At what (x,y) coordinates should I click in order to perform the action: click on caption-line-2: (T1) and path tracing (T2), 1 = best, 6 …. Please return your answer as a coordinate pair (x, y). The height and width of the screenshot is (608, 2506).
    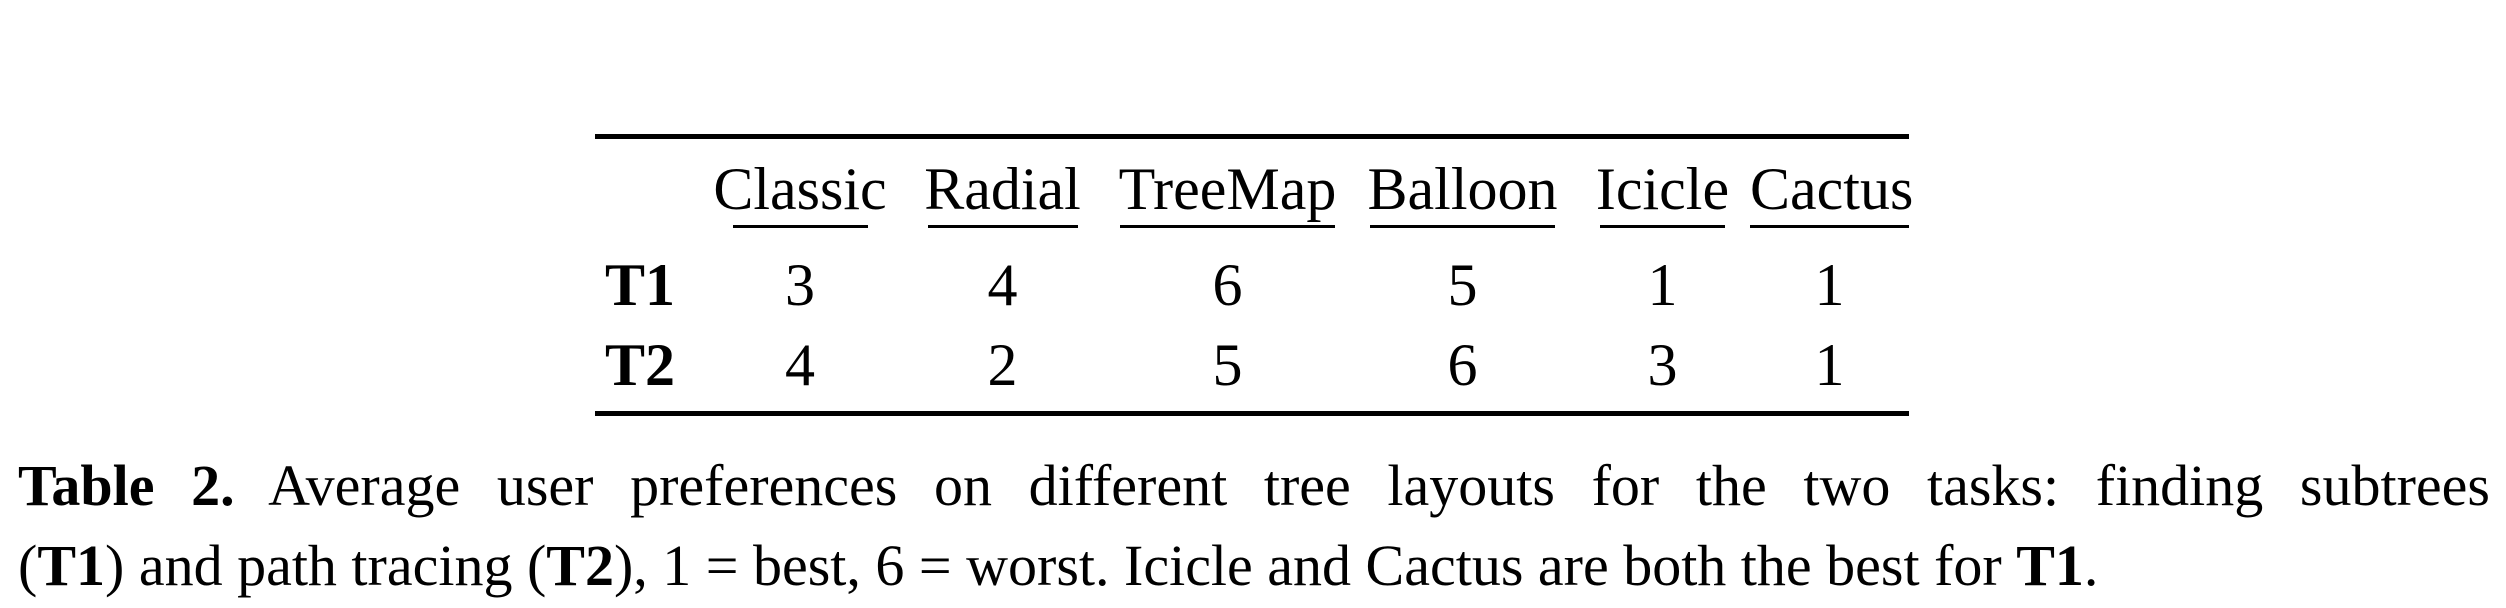
    Looking at the image, I should click on (1254, 566).